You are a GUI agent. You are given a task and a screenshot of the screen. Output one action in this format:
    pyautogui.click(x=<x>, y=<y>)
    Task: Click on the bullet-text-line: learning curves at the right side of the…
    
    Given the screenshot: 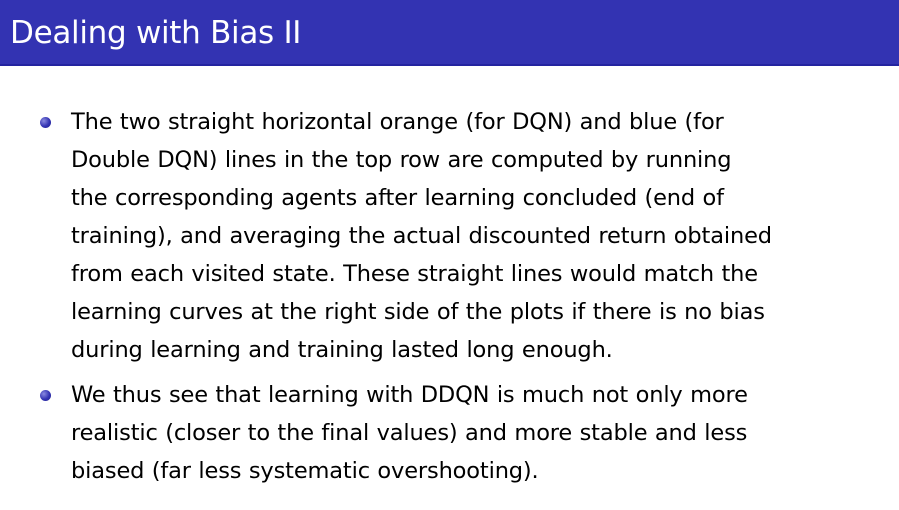 What is the action you would take?
    pyautogui.click(x=418, y=312)
    